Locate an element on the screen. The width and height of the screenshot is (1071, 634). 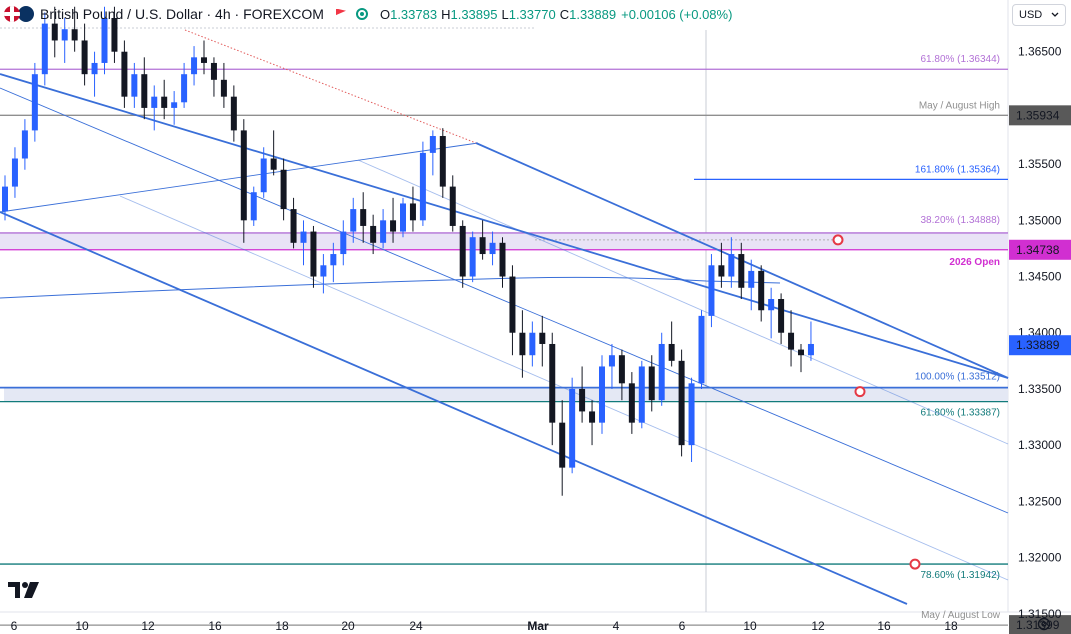
red-flag-icon is located at coordinates (340, 12).